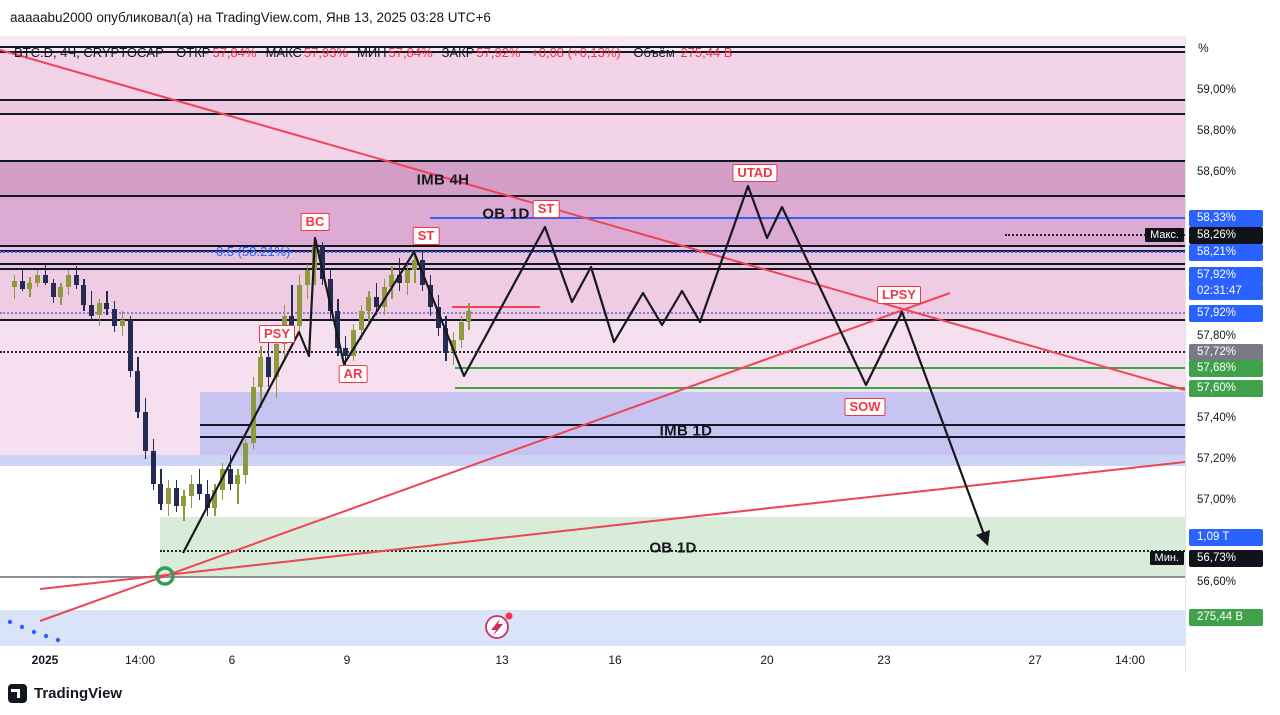  Describe the element at coordinates (193, 52) in the screenshot. I see `ohlc-field-label: ОТКР` at that location.